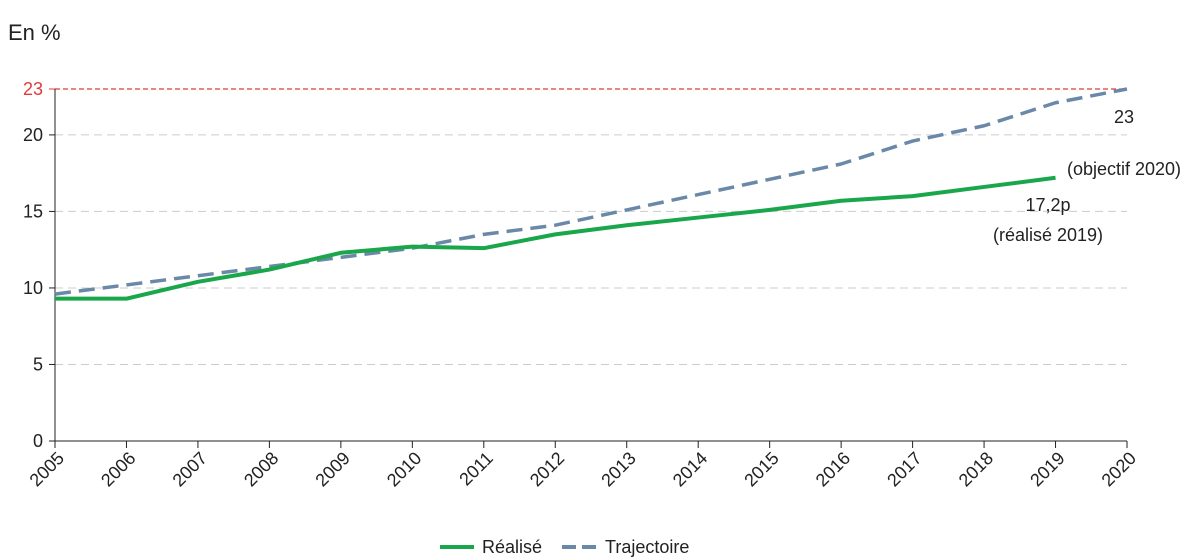  I want to click on annotations: 23 (objectif 2020) 17,2p (réalisé 2019), so click(1087, 176).